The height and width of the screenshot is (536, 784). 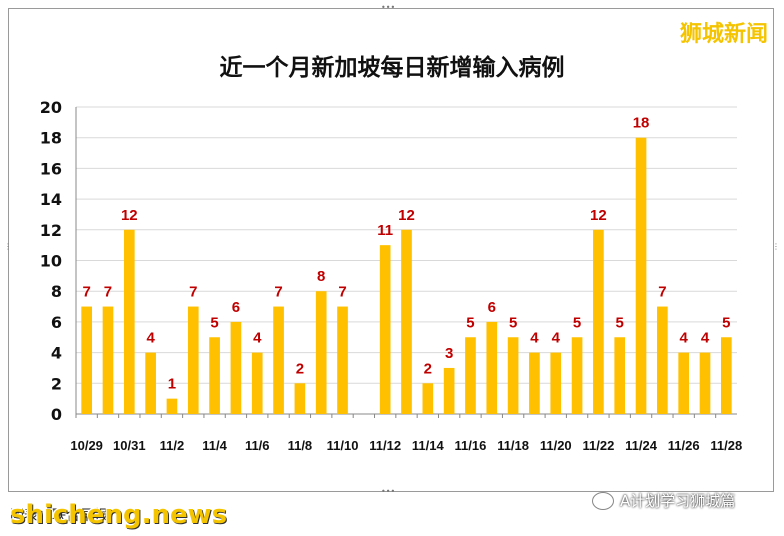 What do you see at coordinates (300, 445) in the screenshot?
I see `x-tick-label: 11/8` at bounding box center [300, 445].